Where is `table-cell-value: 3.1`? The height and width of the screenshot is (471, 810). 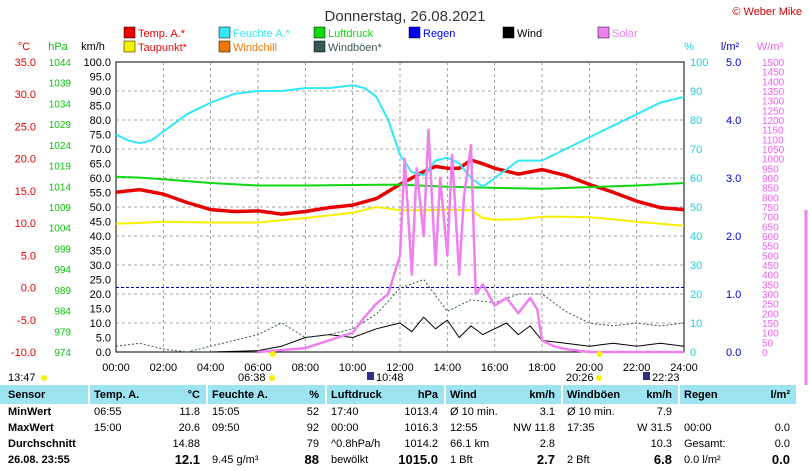
table-cell-value: 3.1 is located at coordinates (547, 412).